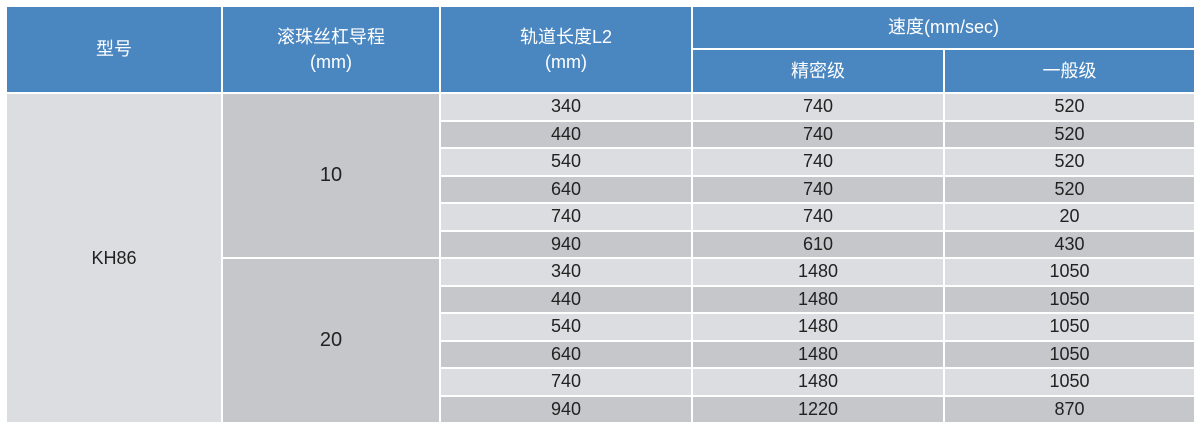 The image size is (1200, 446). What do you see at coordinates (114, 49) in the screenshot?
I see `header-model: 型号` at bounding box center [114, 49].